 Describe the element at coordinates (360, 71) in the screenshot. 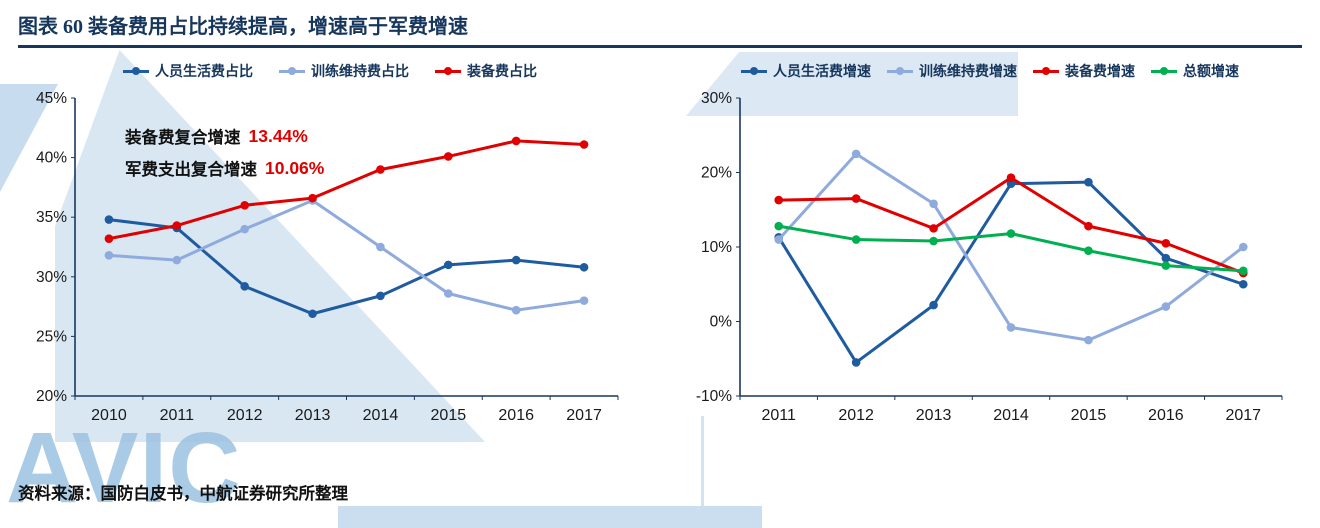

I see `legend-label: 训练维持费占比` at that location.